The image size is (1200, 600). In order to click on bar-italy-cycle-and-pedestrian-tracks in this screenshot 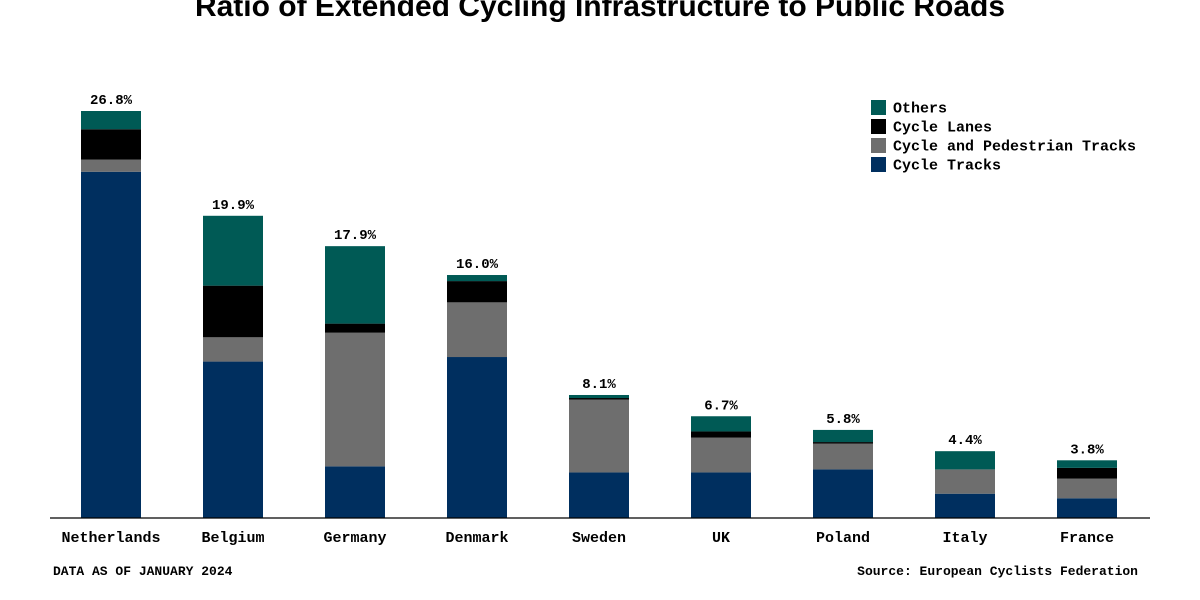, I will do `click(965, 481)`.